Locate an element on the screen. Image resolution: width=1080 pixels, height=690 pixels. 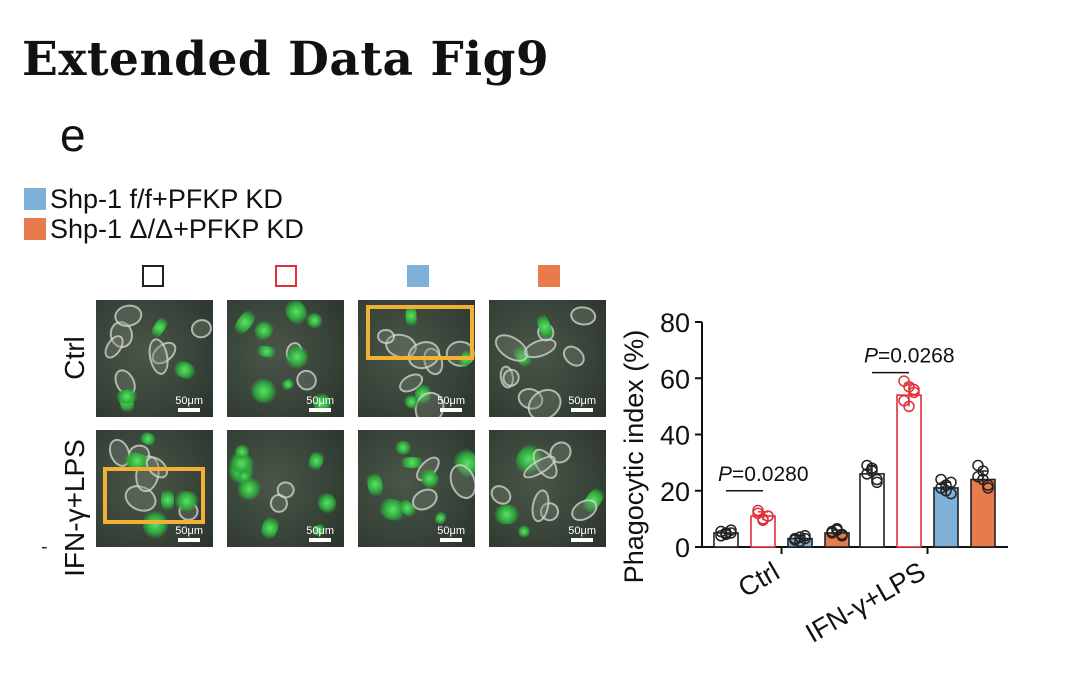
y-tick-label: 40 is located at coordinates (675, 436).